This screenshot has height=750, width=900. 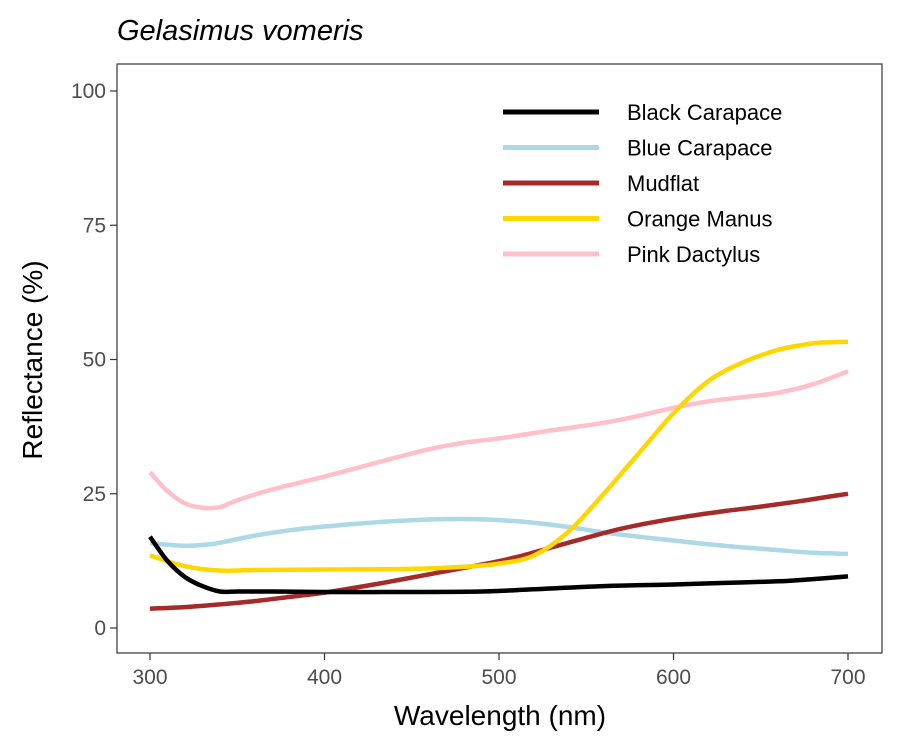 I want to click on y-tick-label: 50, so click(x=94, y=360).